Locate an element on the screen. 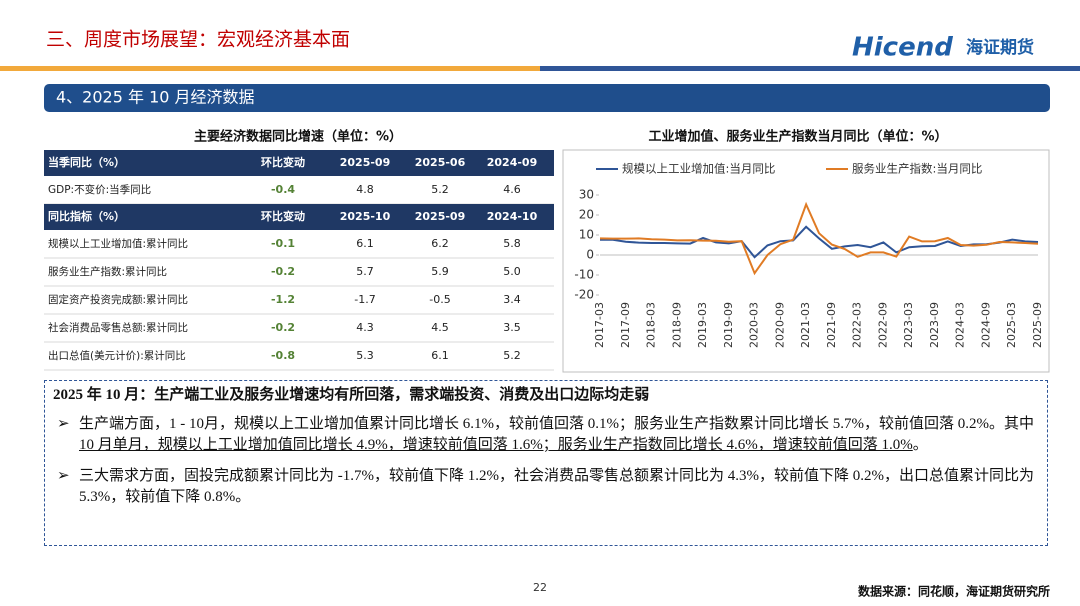  legend-label: 服务业生产指数:当月同比 is located at coordinates (917, 169).